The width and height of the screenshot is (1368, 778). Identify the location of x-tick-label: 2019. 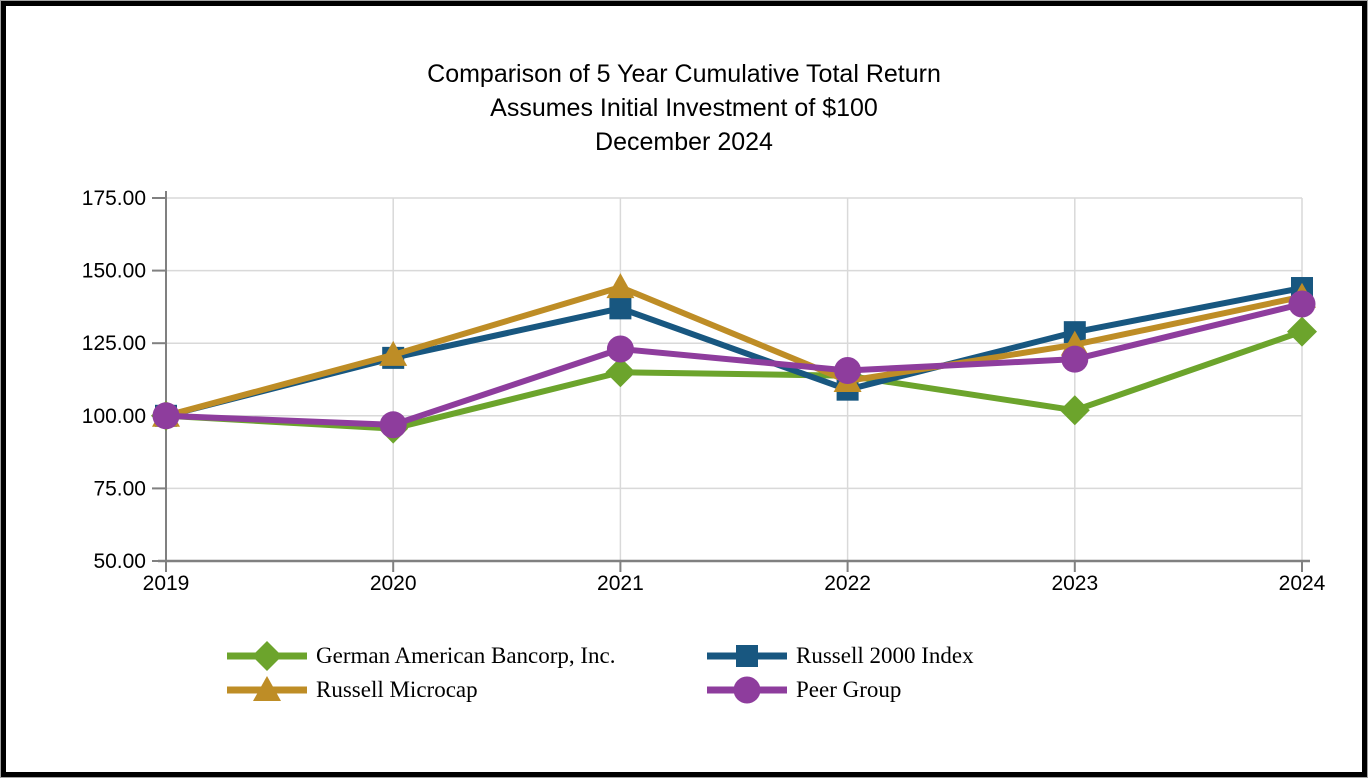
(166, 583).